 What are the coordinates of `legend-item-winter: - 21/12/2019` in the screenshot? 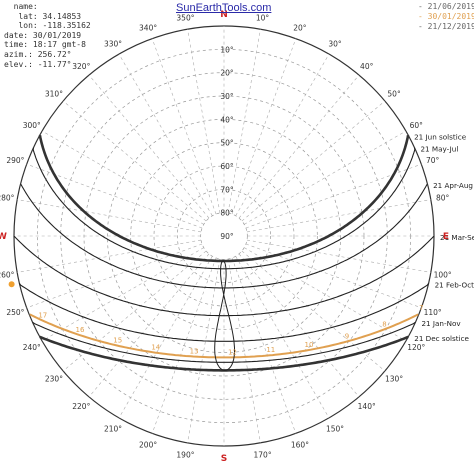 It's located at (446, 26).